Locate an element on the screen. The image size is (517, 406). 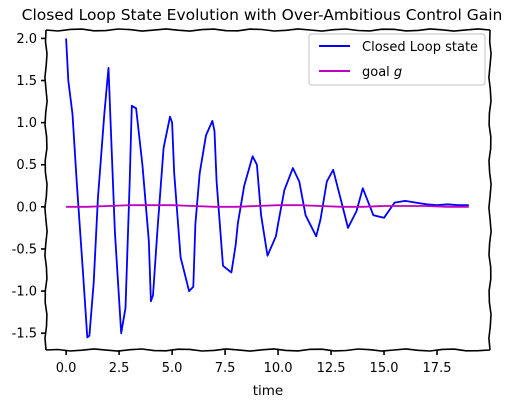
x-tick-label: 15.0 is located at coordinates (384, 368).